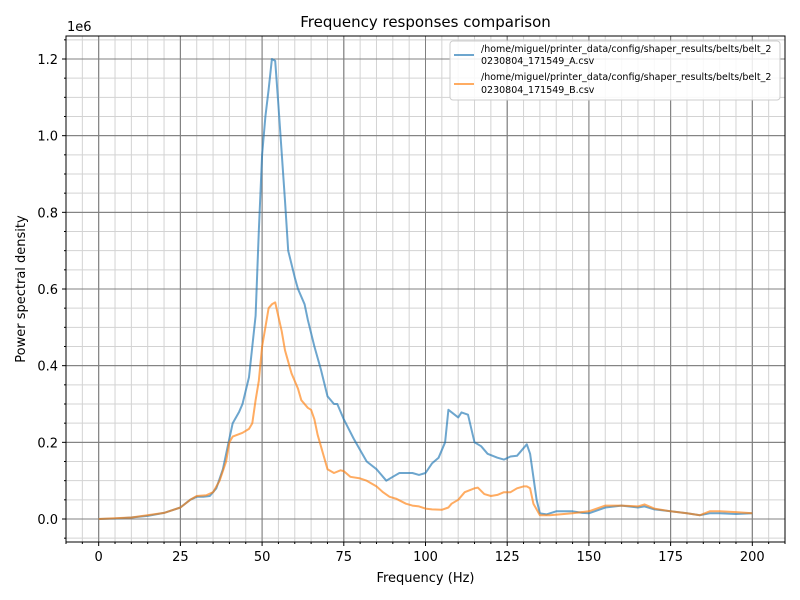 The height and width of the screenshot is (600, 800). Describe the element at coordinates (344, 557) in the screenshot. I see `x-tick-label: 75` at that location.